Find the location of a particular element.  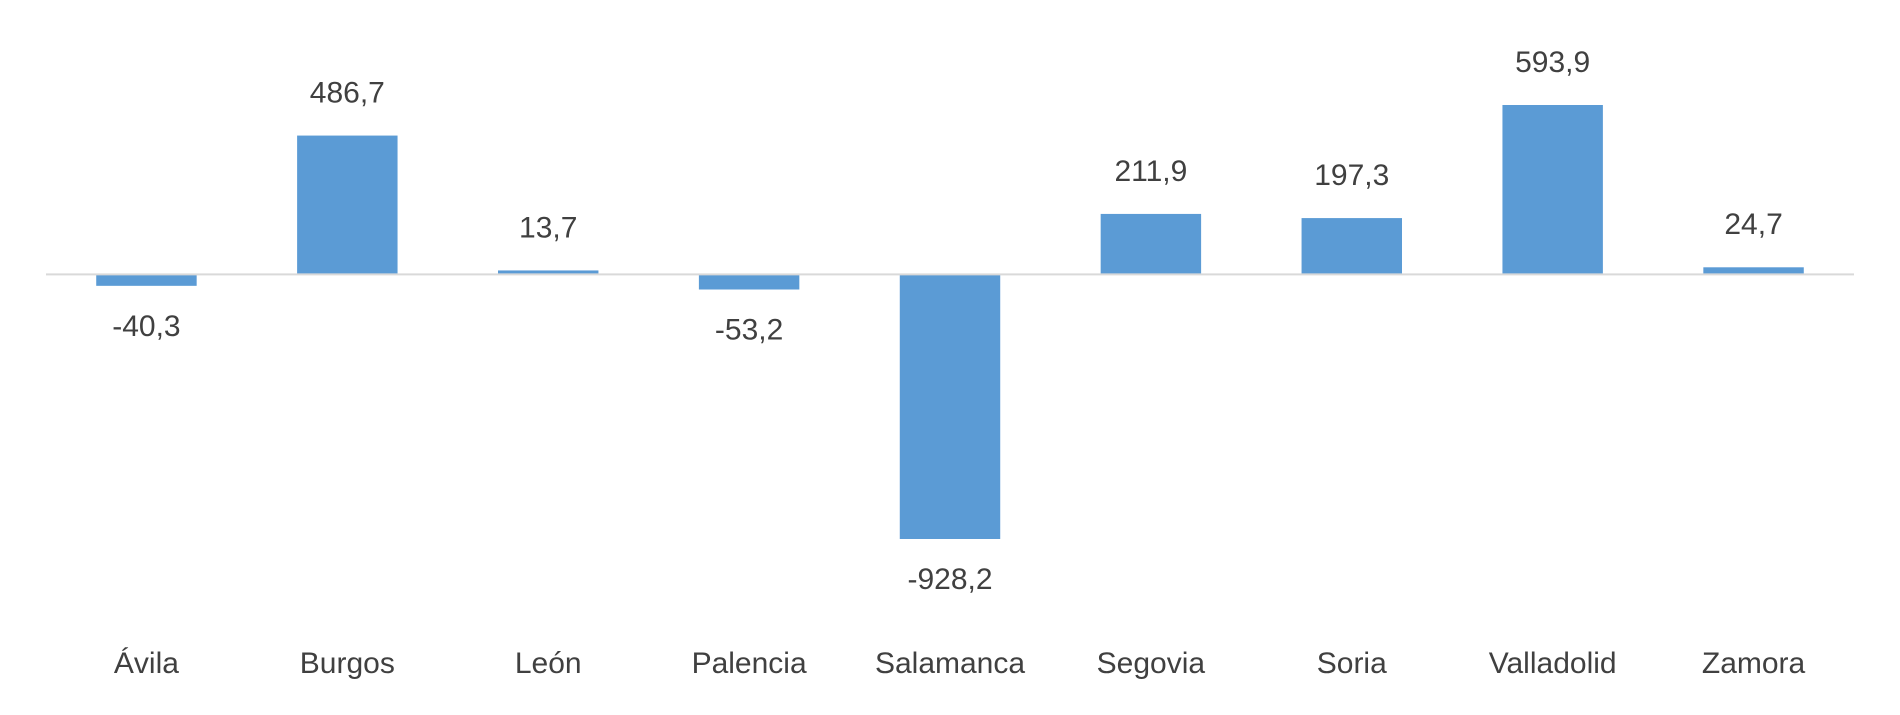

x-tick-label: Ávila is located at coordinates (146, 663).